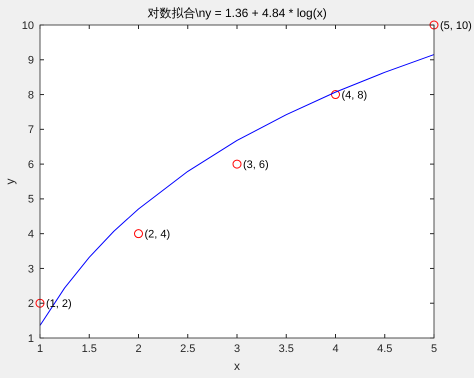 The height and width of the screenshot is (378, 474). I want to click on y-tick-label: 1, so click(31, 338).